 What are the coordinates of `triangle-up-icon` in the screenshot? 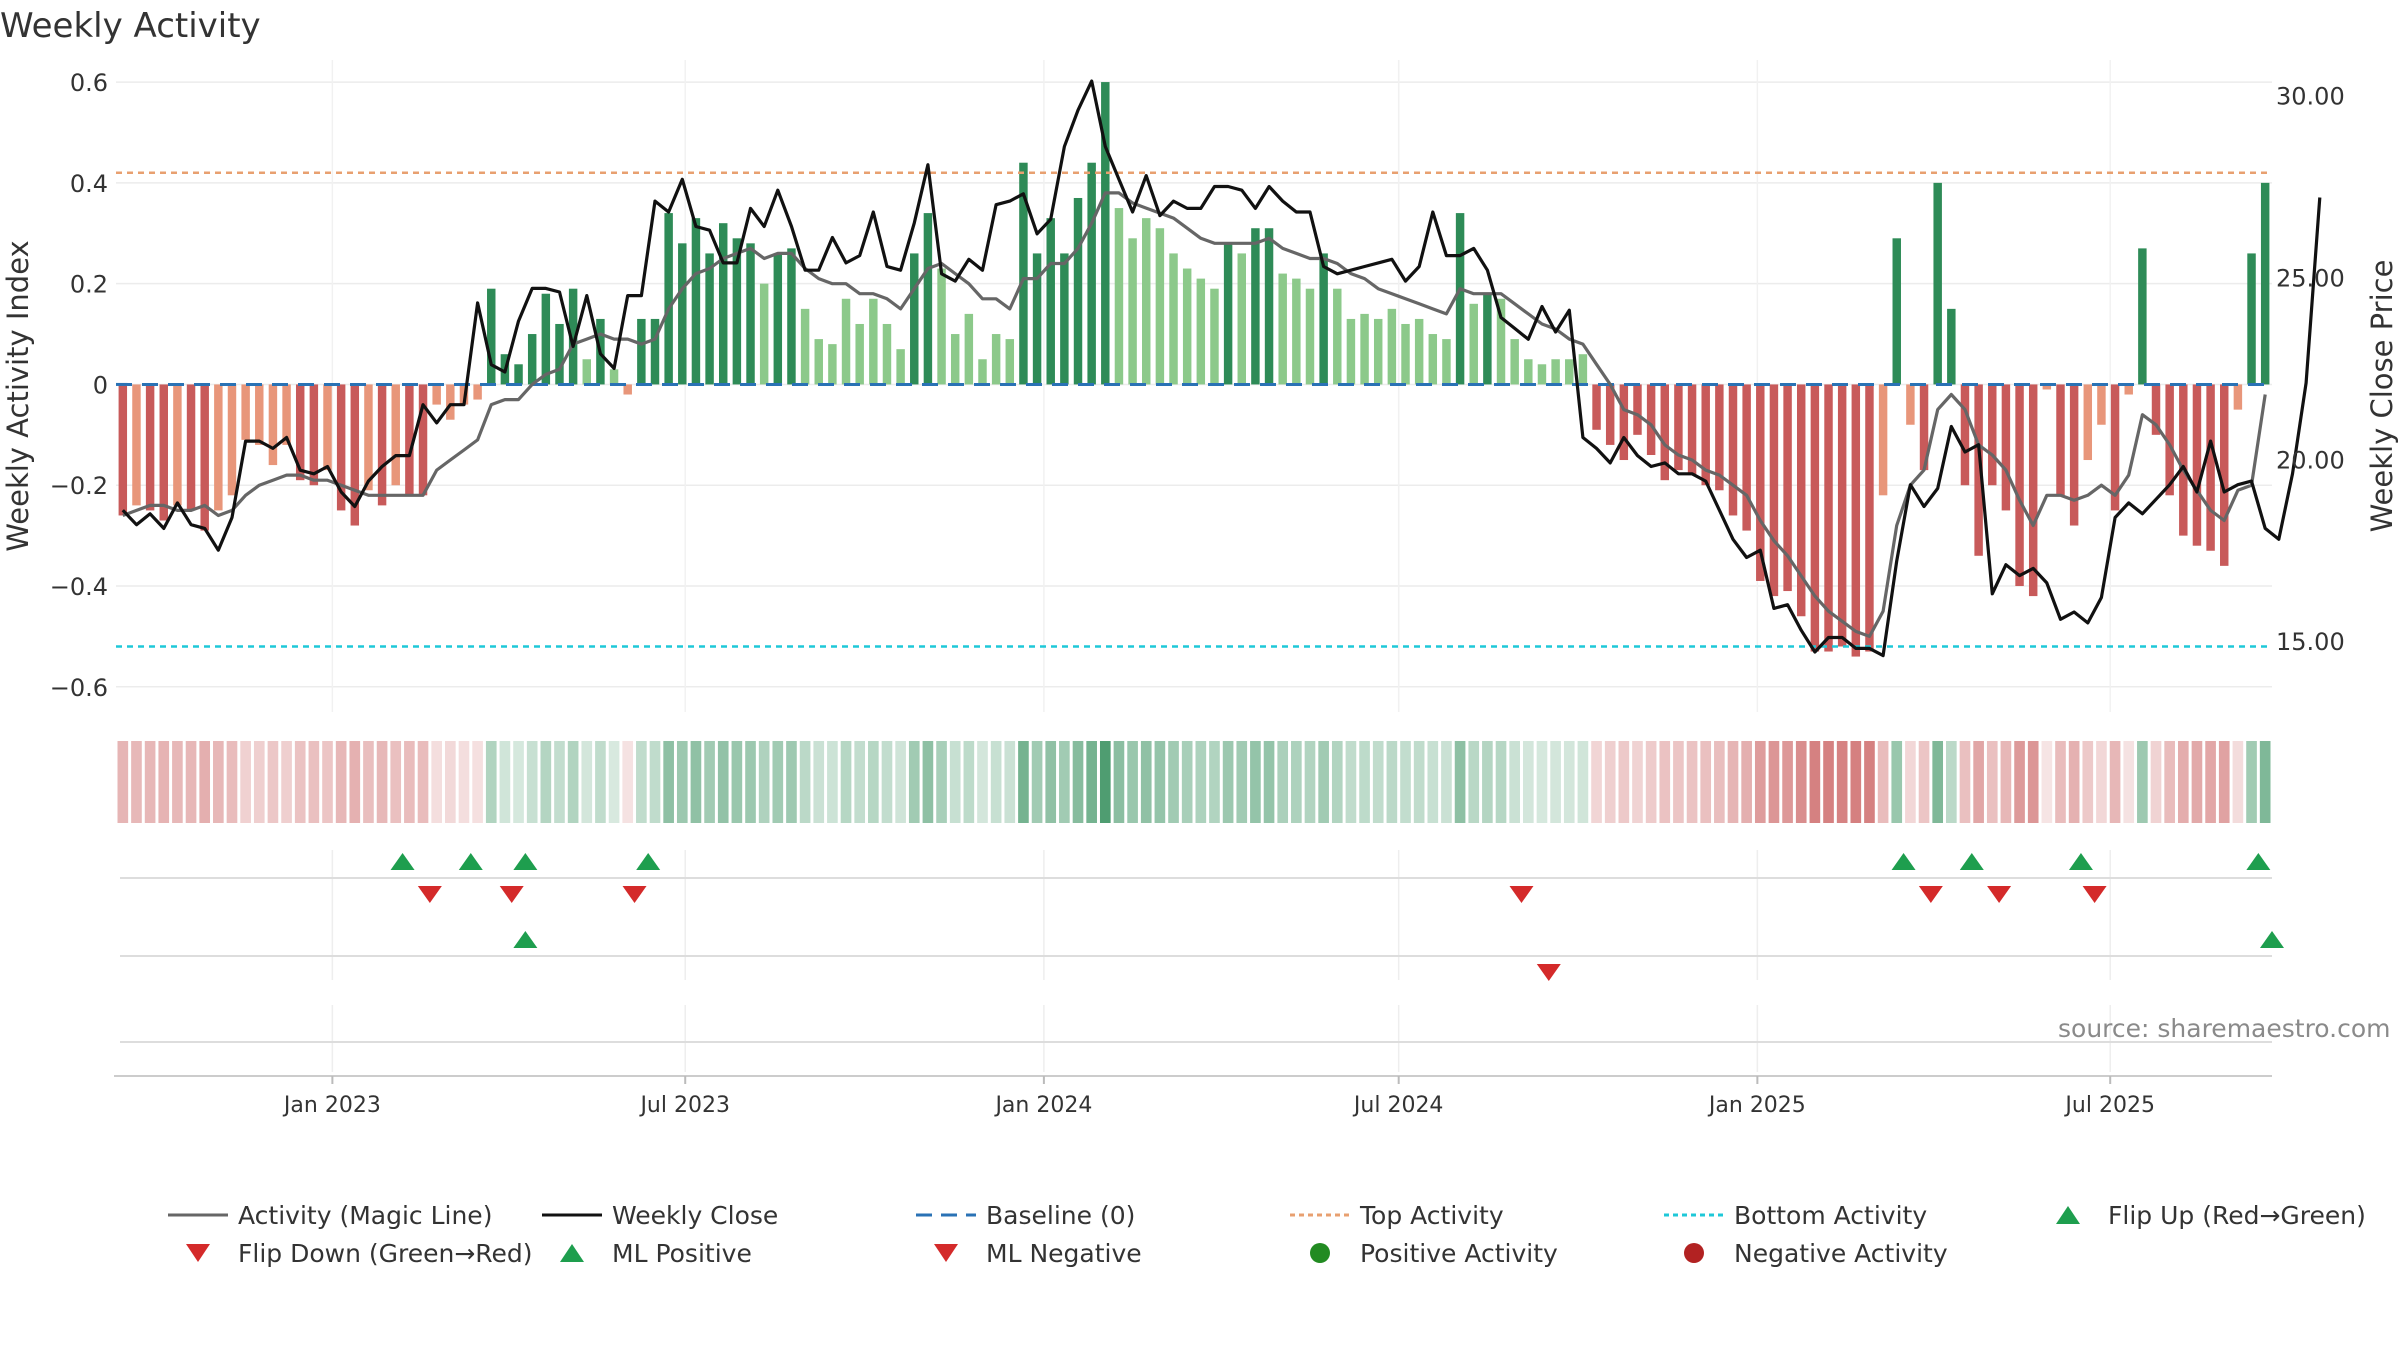 It's located at (2068, 1215).